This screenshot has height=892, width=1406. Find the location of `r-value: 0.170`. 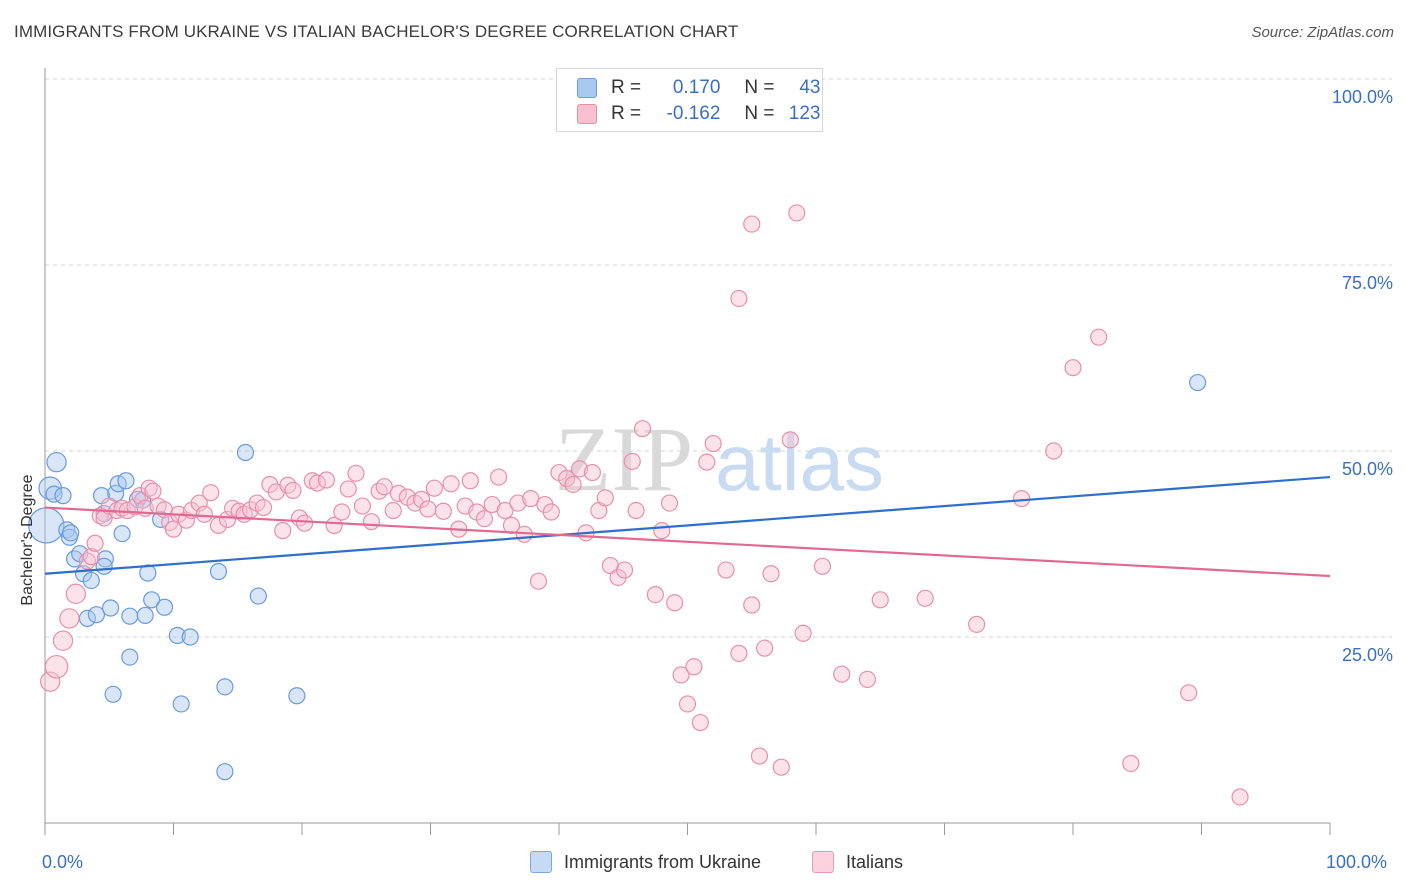

r-value: 0.170 is located at coordinates (696, 87).